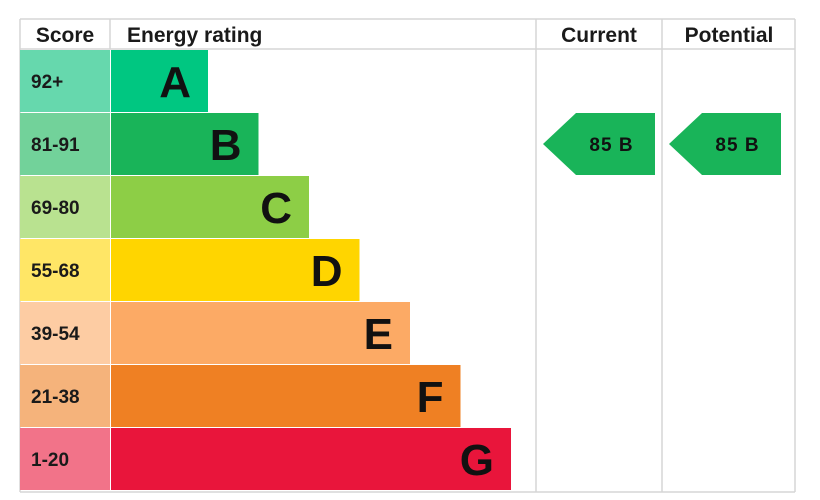 This screenshot has height=500, width=820. I want to click on score-cell-g, so click(65, 459).